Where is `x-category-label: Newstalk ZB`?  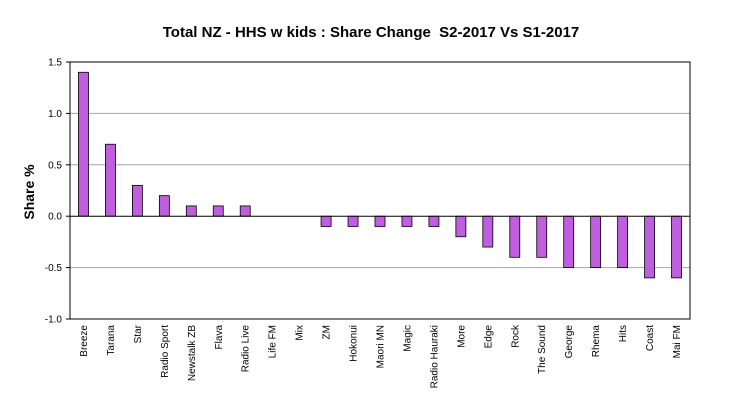 x-category-label: Newstalk ZB is located at coordinates (192, 353).